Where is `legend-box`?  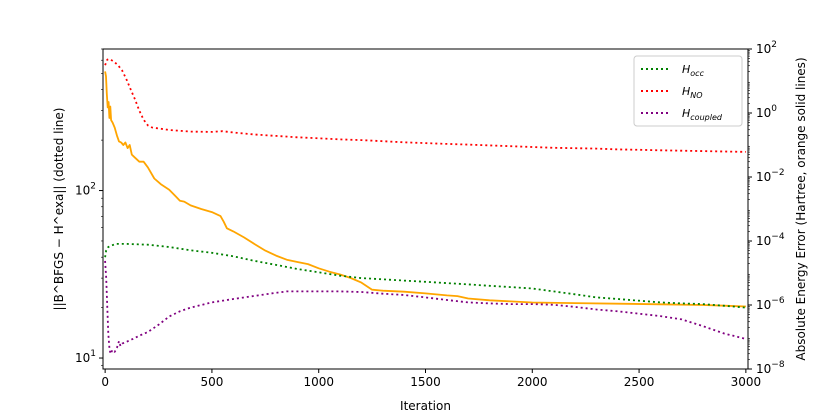
legend-box is located at coordinates (688, 91).